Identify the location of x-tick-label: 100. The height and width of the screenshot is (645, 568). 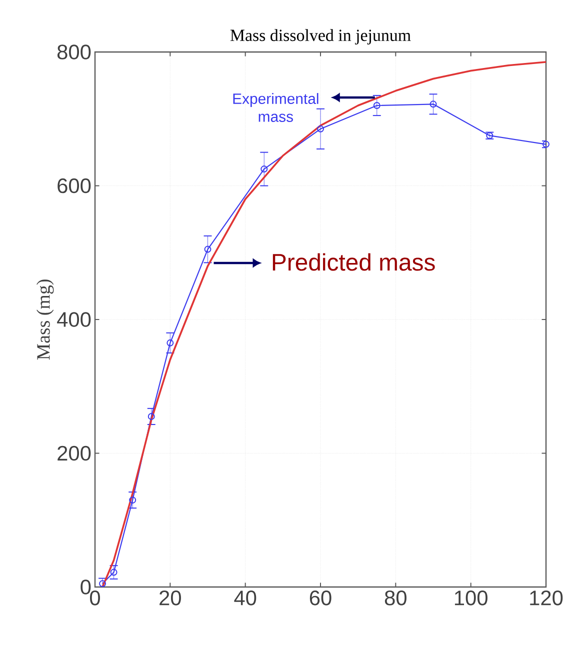
(471, 598).